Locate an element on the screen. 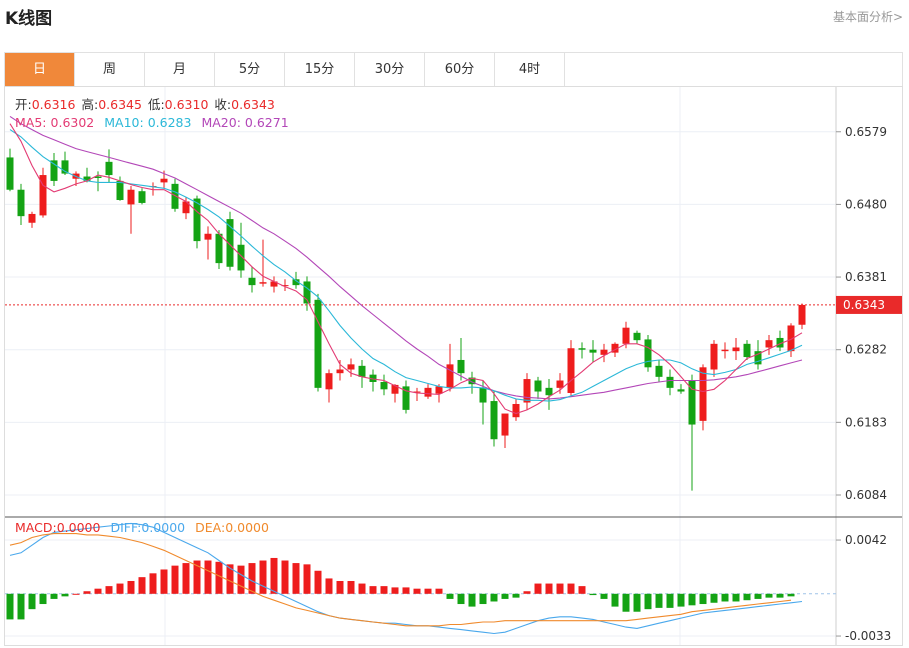  open-label: 开: is located at coordinates (23, 104).